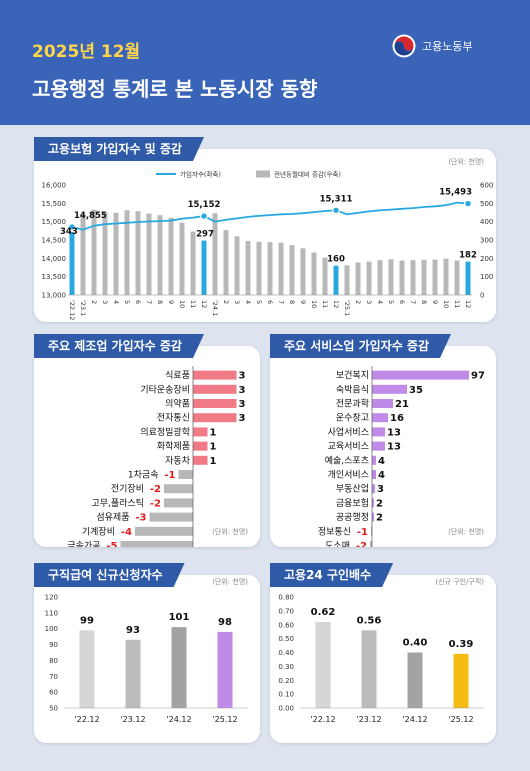 This screenshot has width=530, height=771. What do you see at coordinates (486, 186) in the screenshot?
I see `right-axis-tick: 600` at bounding box center [486, 186].